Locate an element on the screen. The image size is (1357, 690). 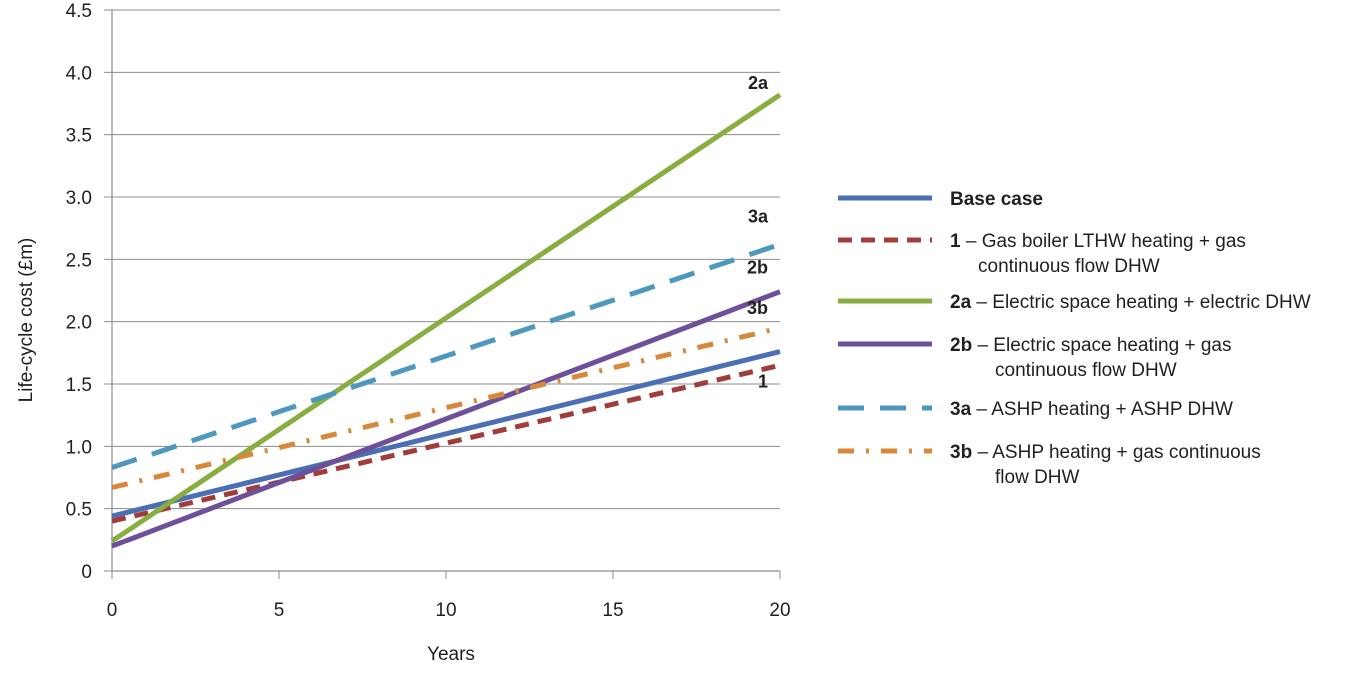
legend-item-s3a: 3a – ASHP heating + ASHP DHW is located at coordinates (1035, 409).